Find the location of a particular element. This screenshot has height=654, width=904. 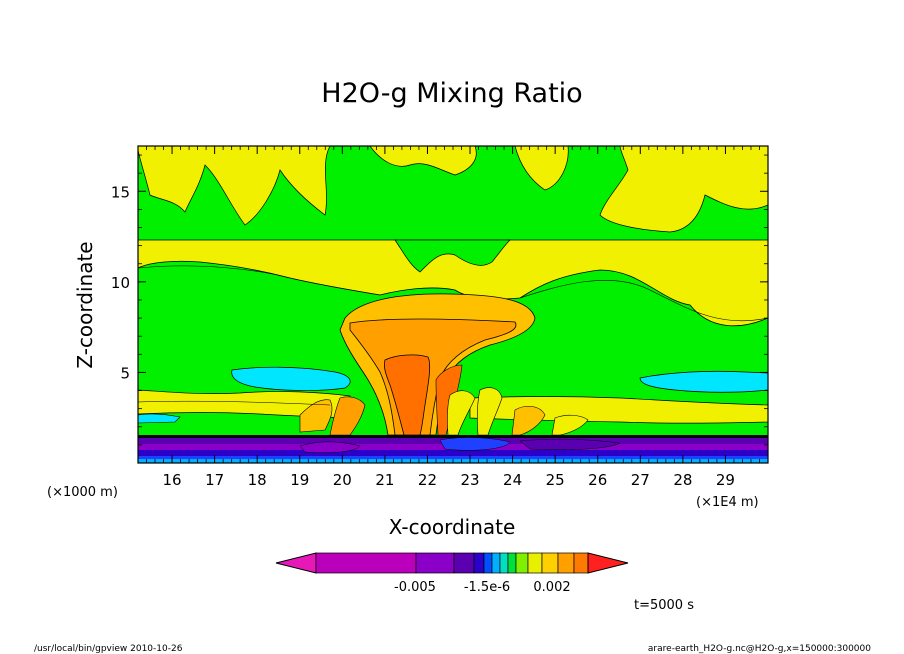

colorbar-tick-label: 0.002 is located at coordinates (551, 587).